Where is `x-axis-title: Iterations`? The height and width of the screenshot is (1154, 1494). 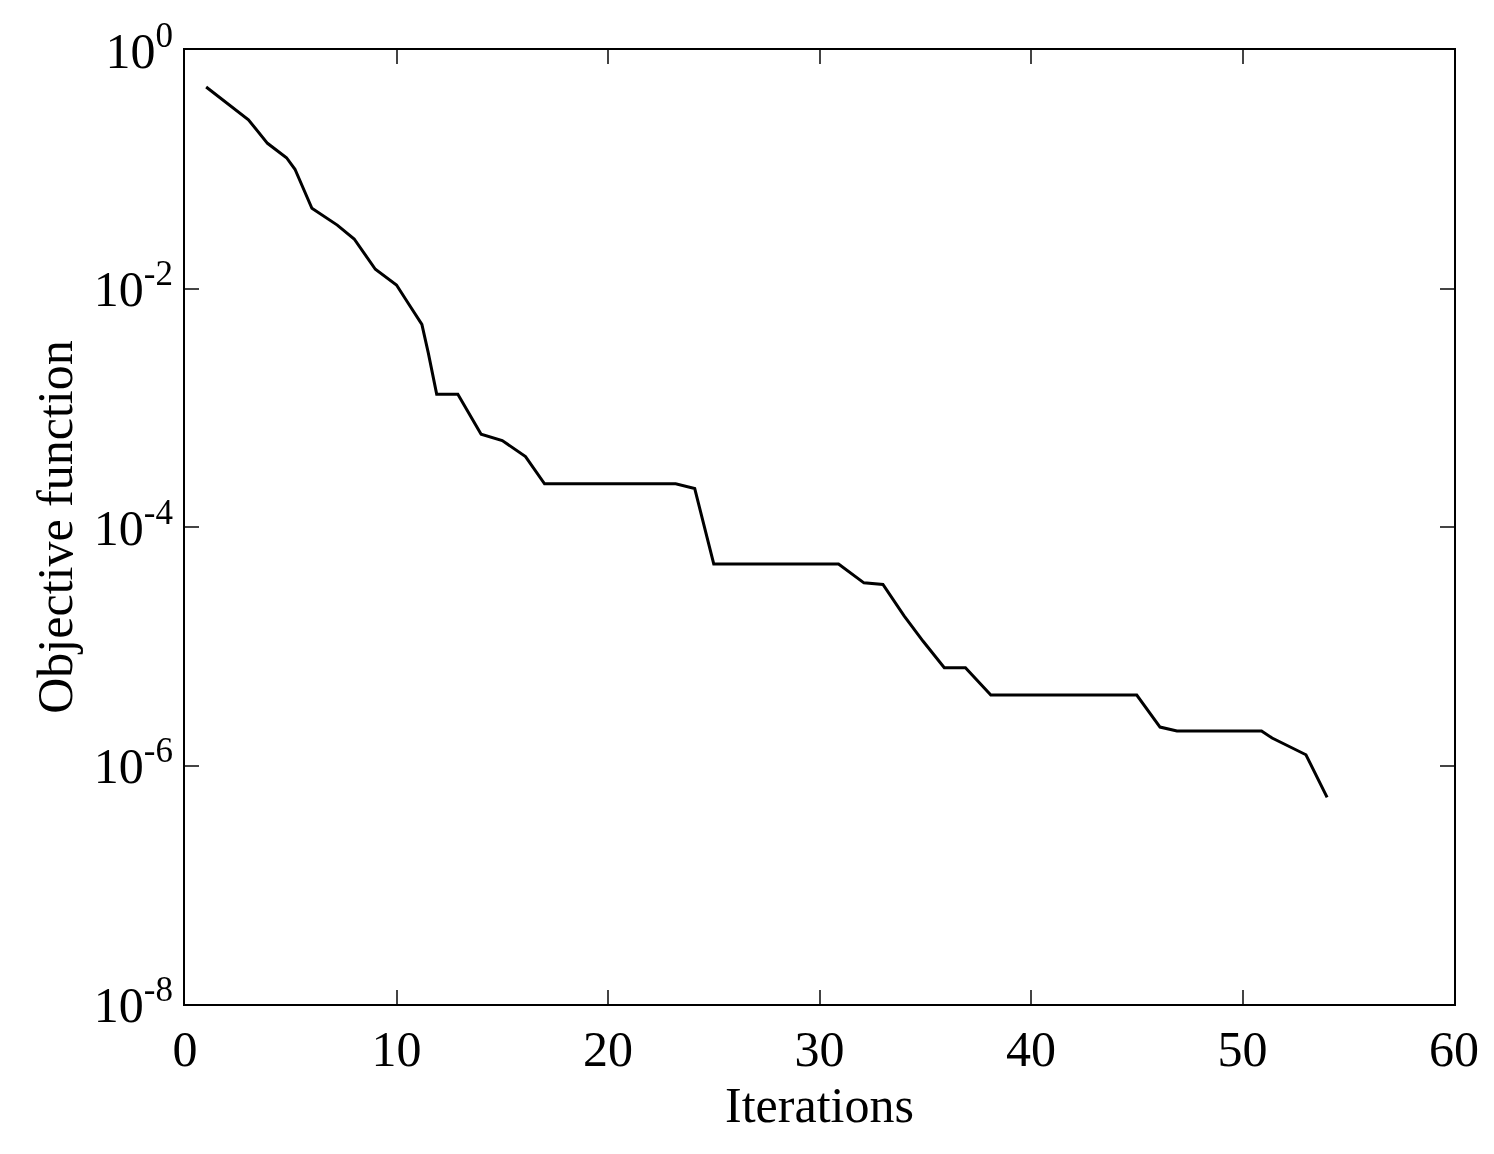 x-axis-title: Iterations is located at coordinates (819, 1105).